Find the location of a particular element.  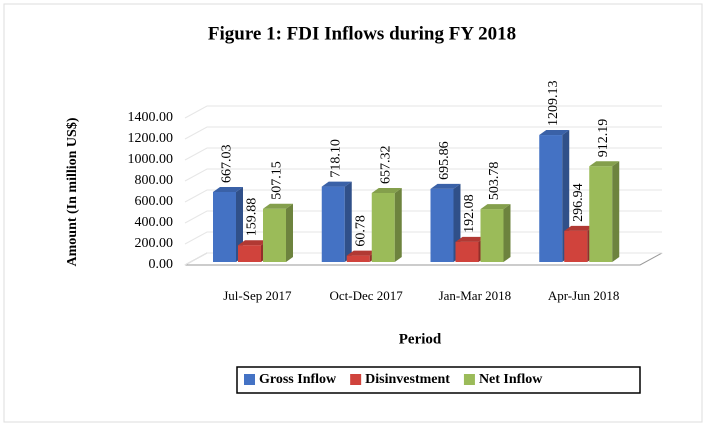

y-tick-label: 800.00 is located at coordinates (154, 180).